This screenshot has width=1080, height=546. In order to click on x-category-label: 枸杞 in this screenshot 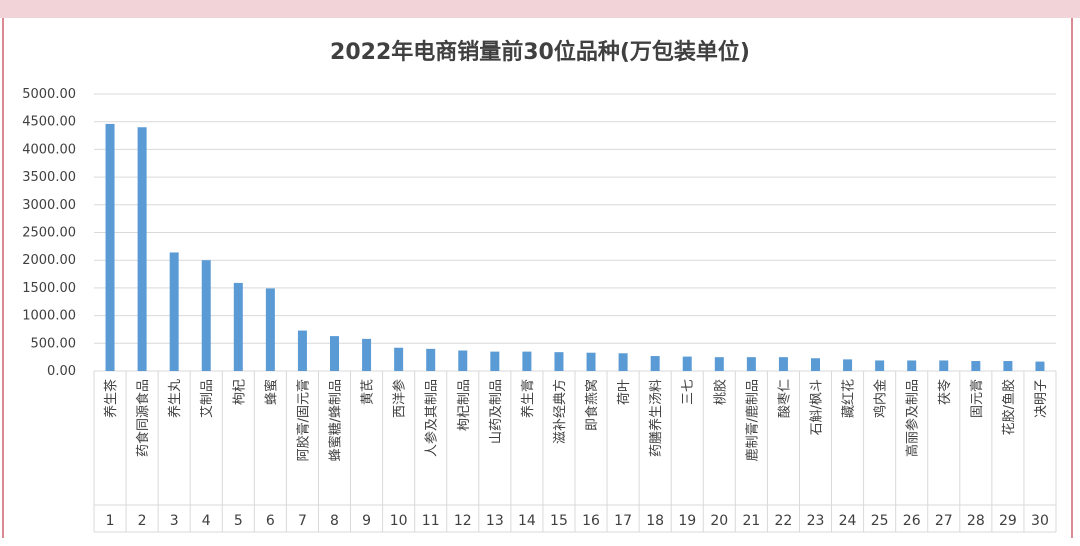, I will do `click(239, 392)`.